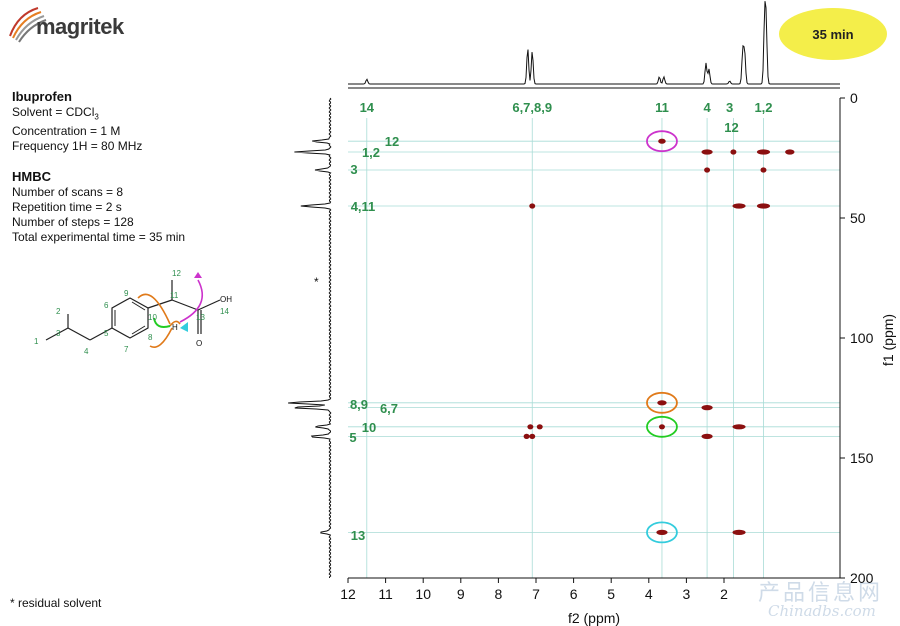 The height and width of the screenshot is (626, 900). I want to click on carbon-projection-trace, so click(310, 337).